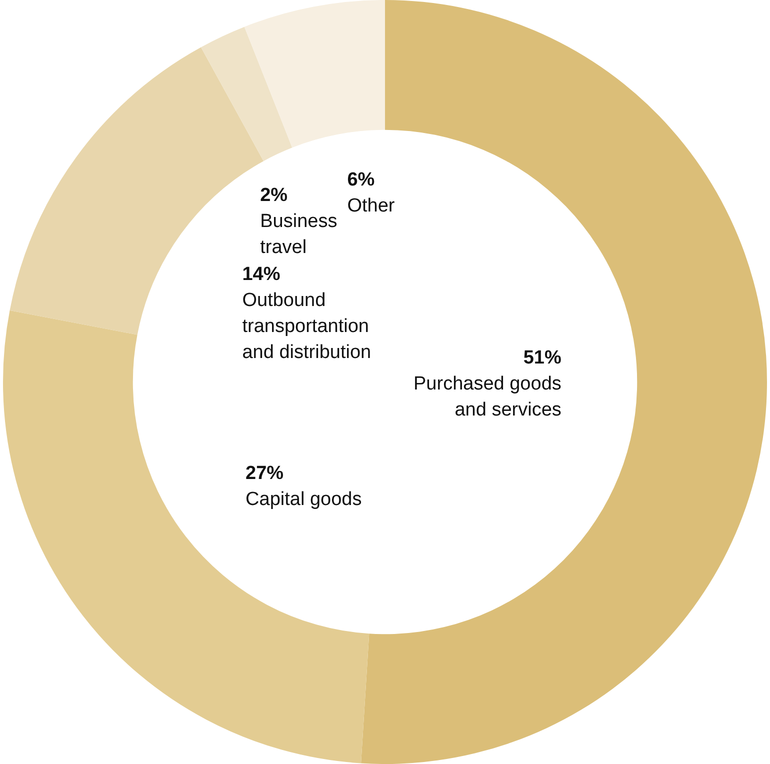  Describe the element at coordinates (265, 473) in the screenshot. I see `data-label: 27%` at that location.